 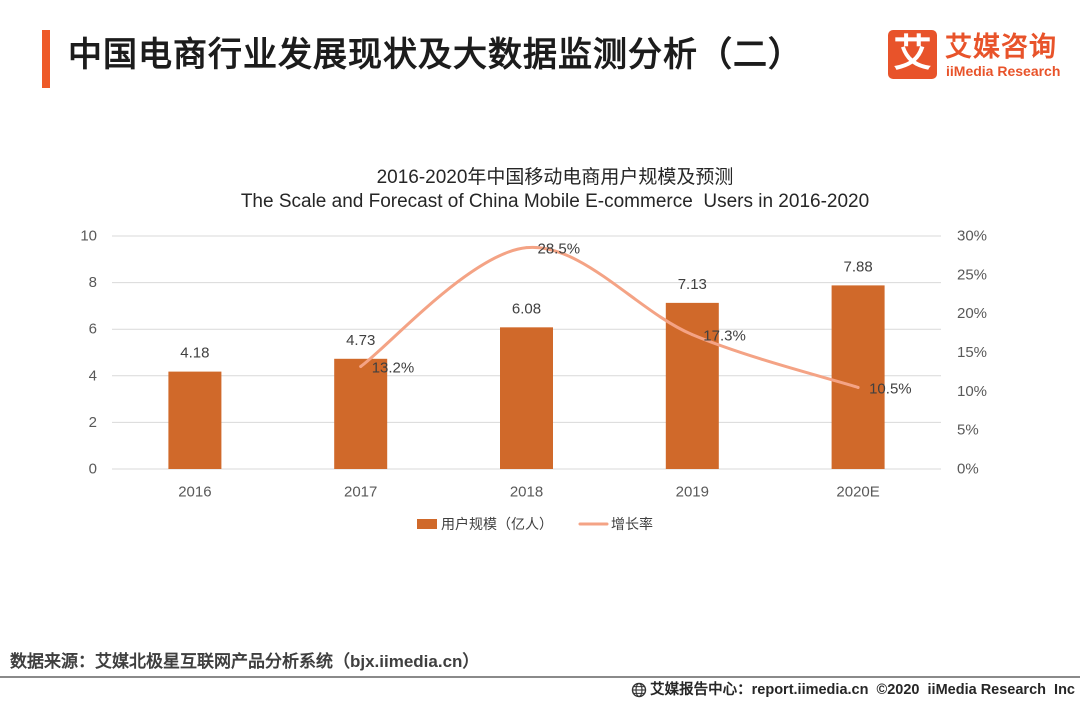 I want to click on y-left-tick-label: 8, so click(x=93, y=282).